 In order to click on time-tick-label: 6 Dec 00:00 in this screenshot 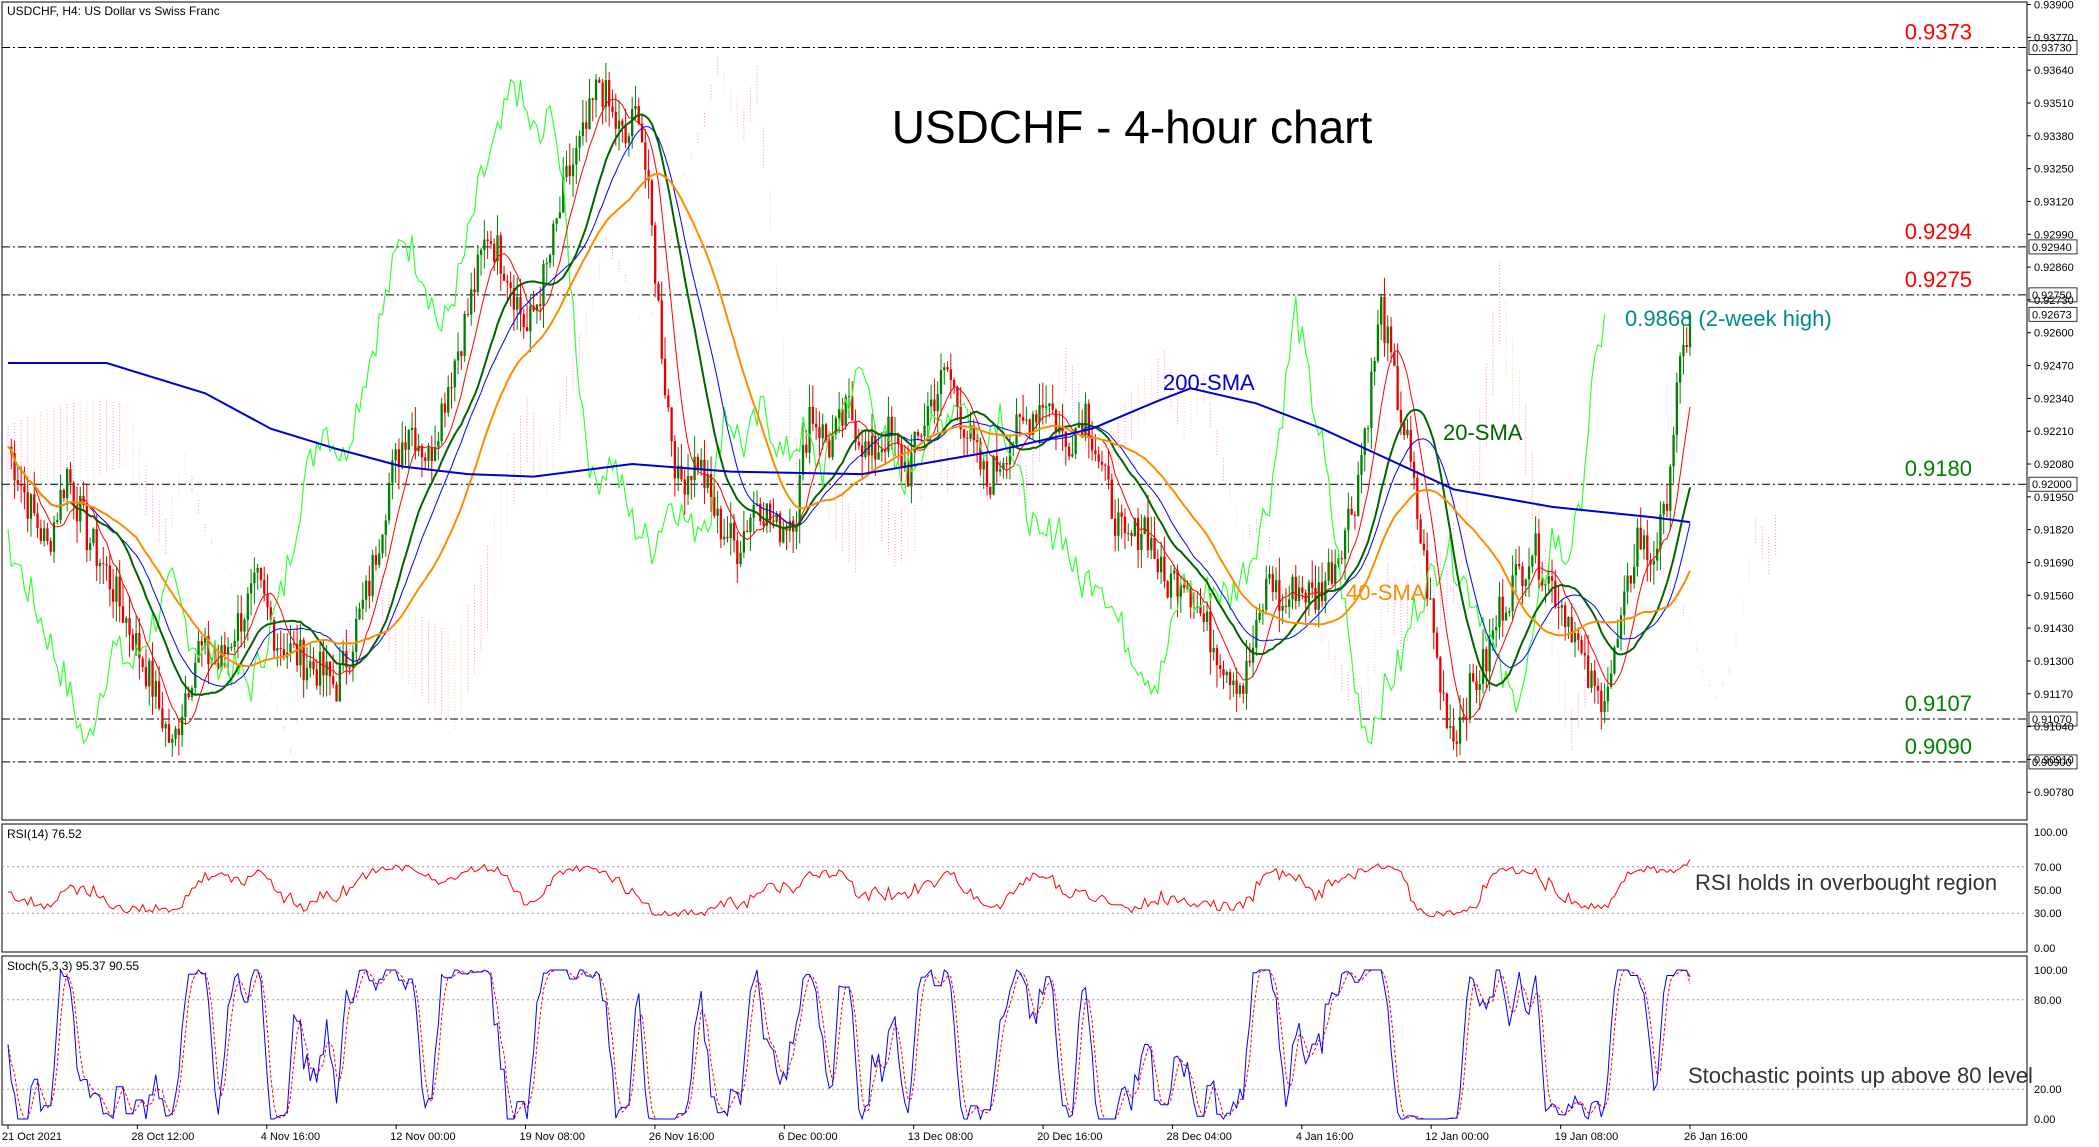, I will do `click(807, 1137)`.